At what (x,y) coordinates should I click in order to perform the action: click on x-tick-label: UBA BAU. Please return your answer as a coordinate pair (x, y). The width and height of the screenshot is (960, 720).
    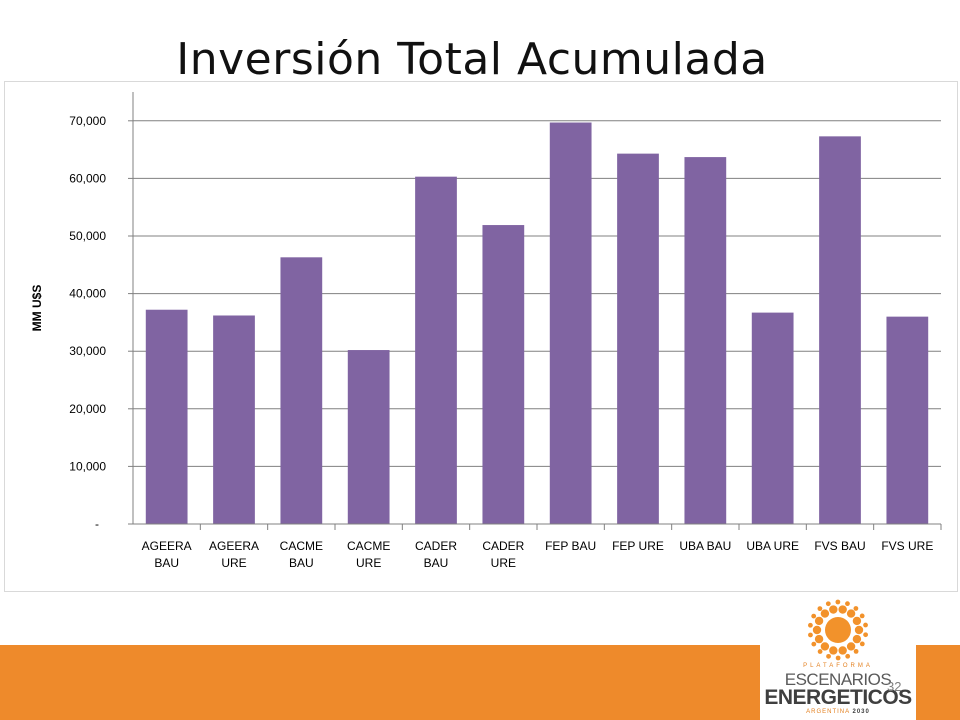
    Looking at the image, I should click on (705, 546).